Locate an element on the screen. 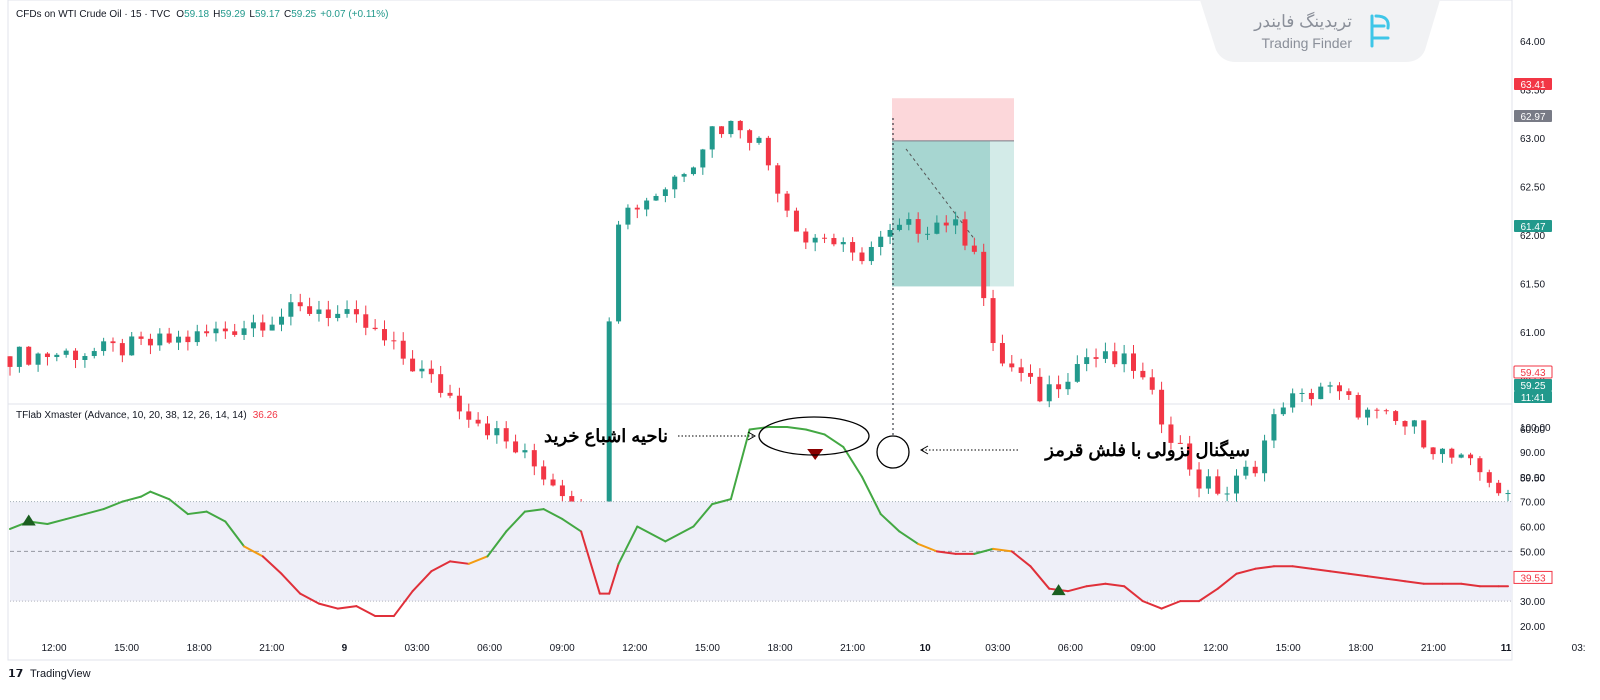 The height and width of the screenshot is (700, 1600). time-tick-label: 10 is located at coordinates (926, 648).